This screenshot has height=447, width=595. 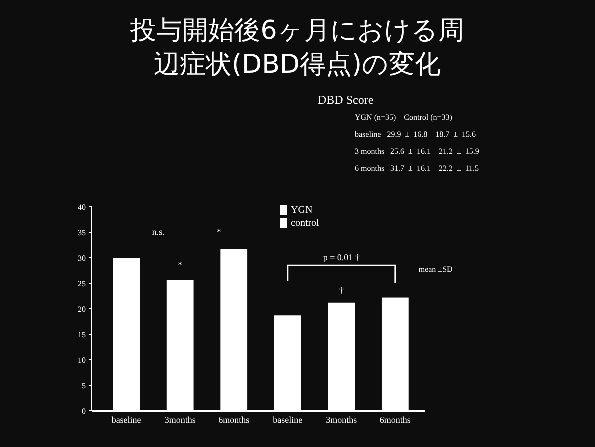 What do you see at coordinates (82, 335) in the screenshot?
I see `y-tick-label: 15` at bounding box center [82, 335].